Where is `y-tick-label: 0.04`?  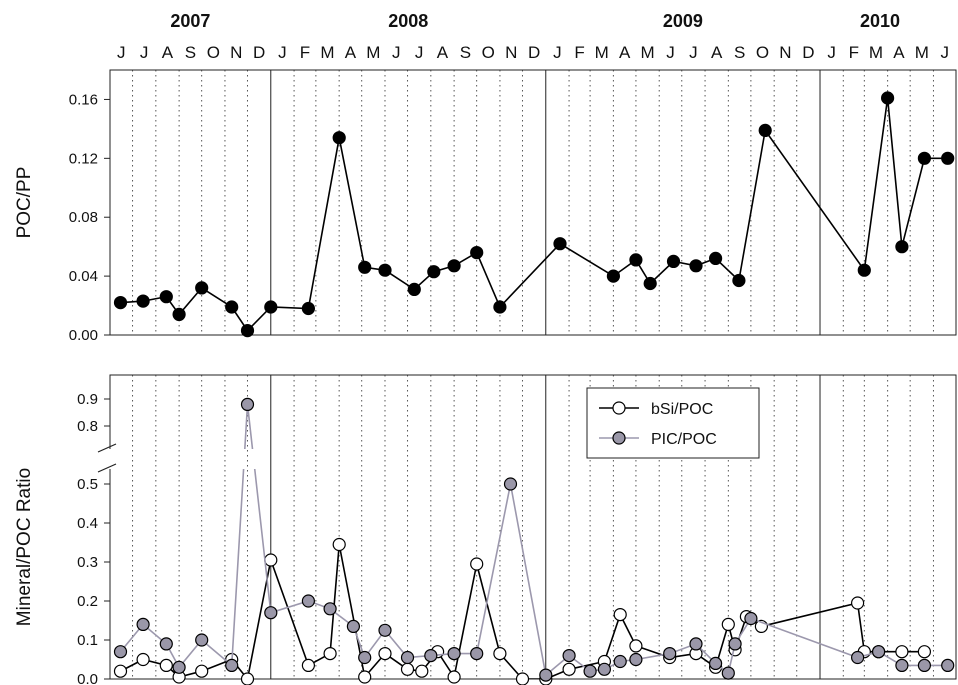
y-tick-label: 0.04 is located at coordinates (83, 276).